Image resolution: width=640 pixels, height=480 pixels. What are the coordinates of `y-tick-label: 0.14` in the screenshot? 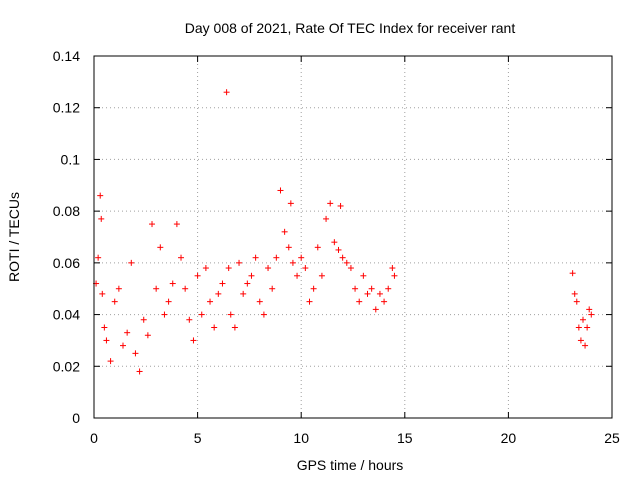 It's located at (66, 56).